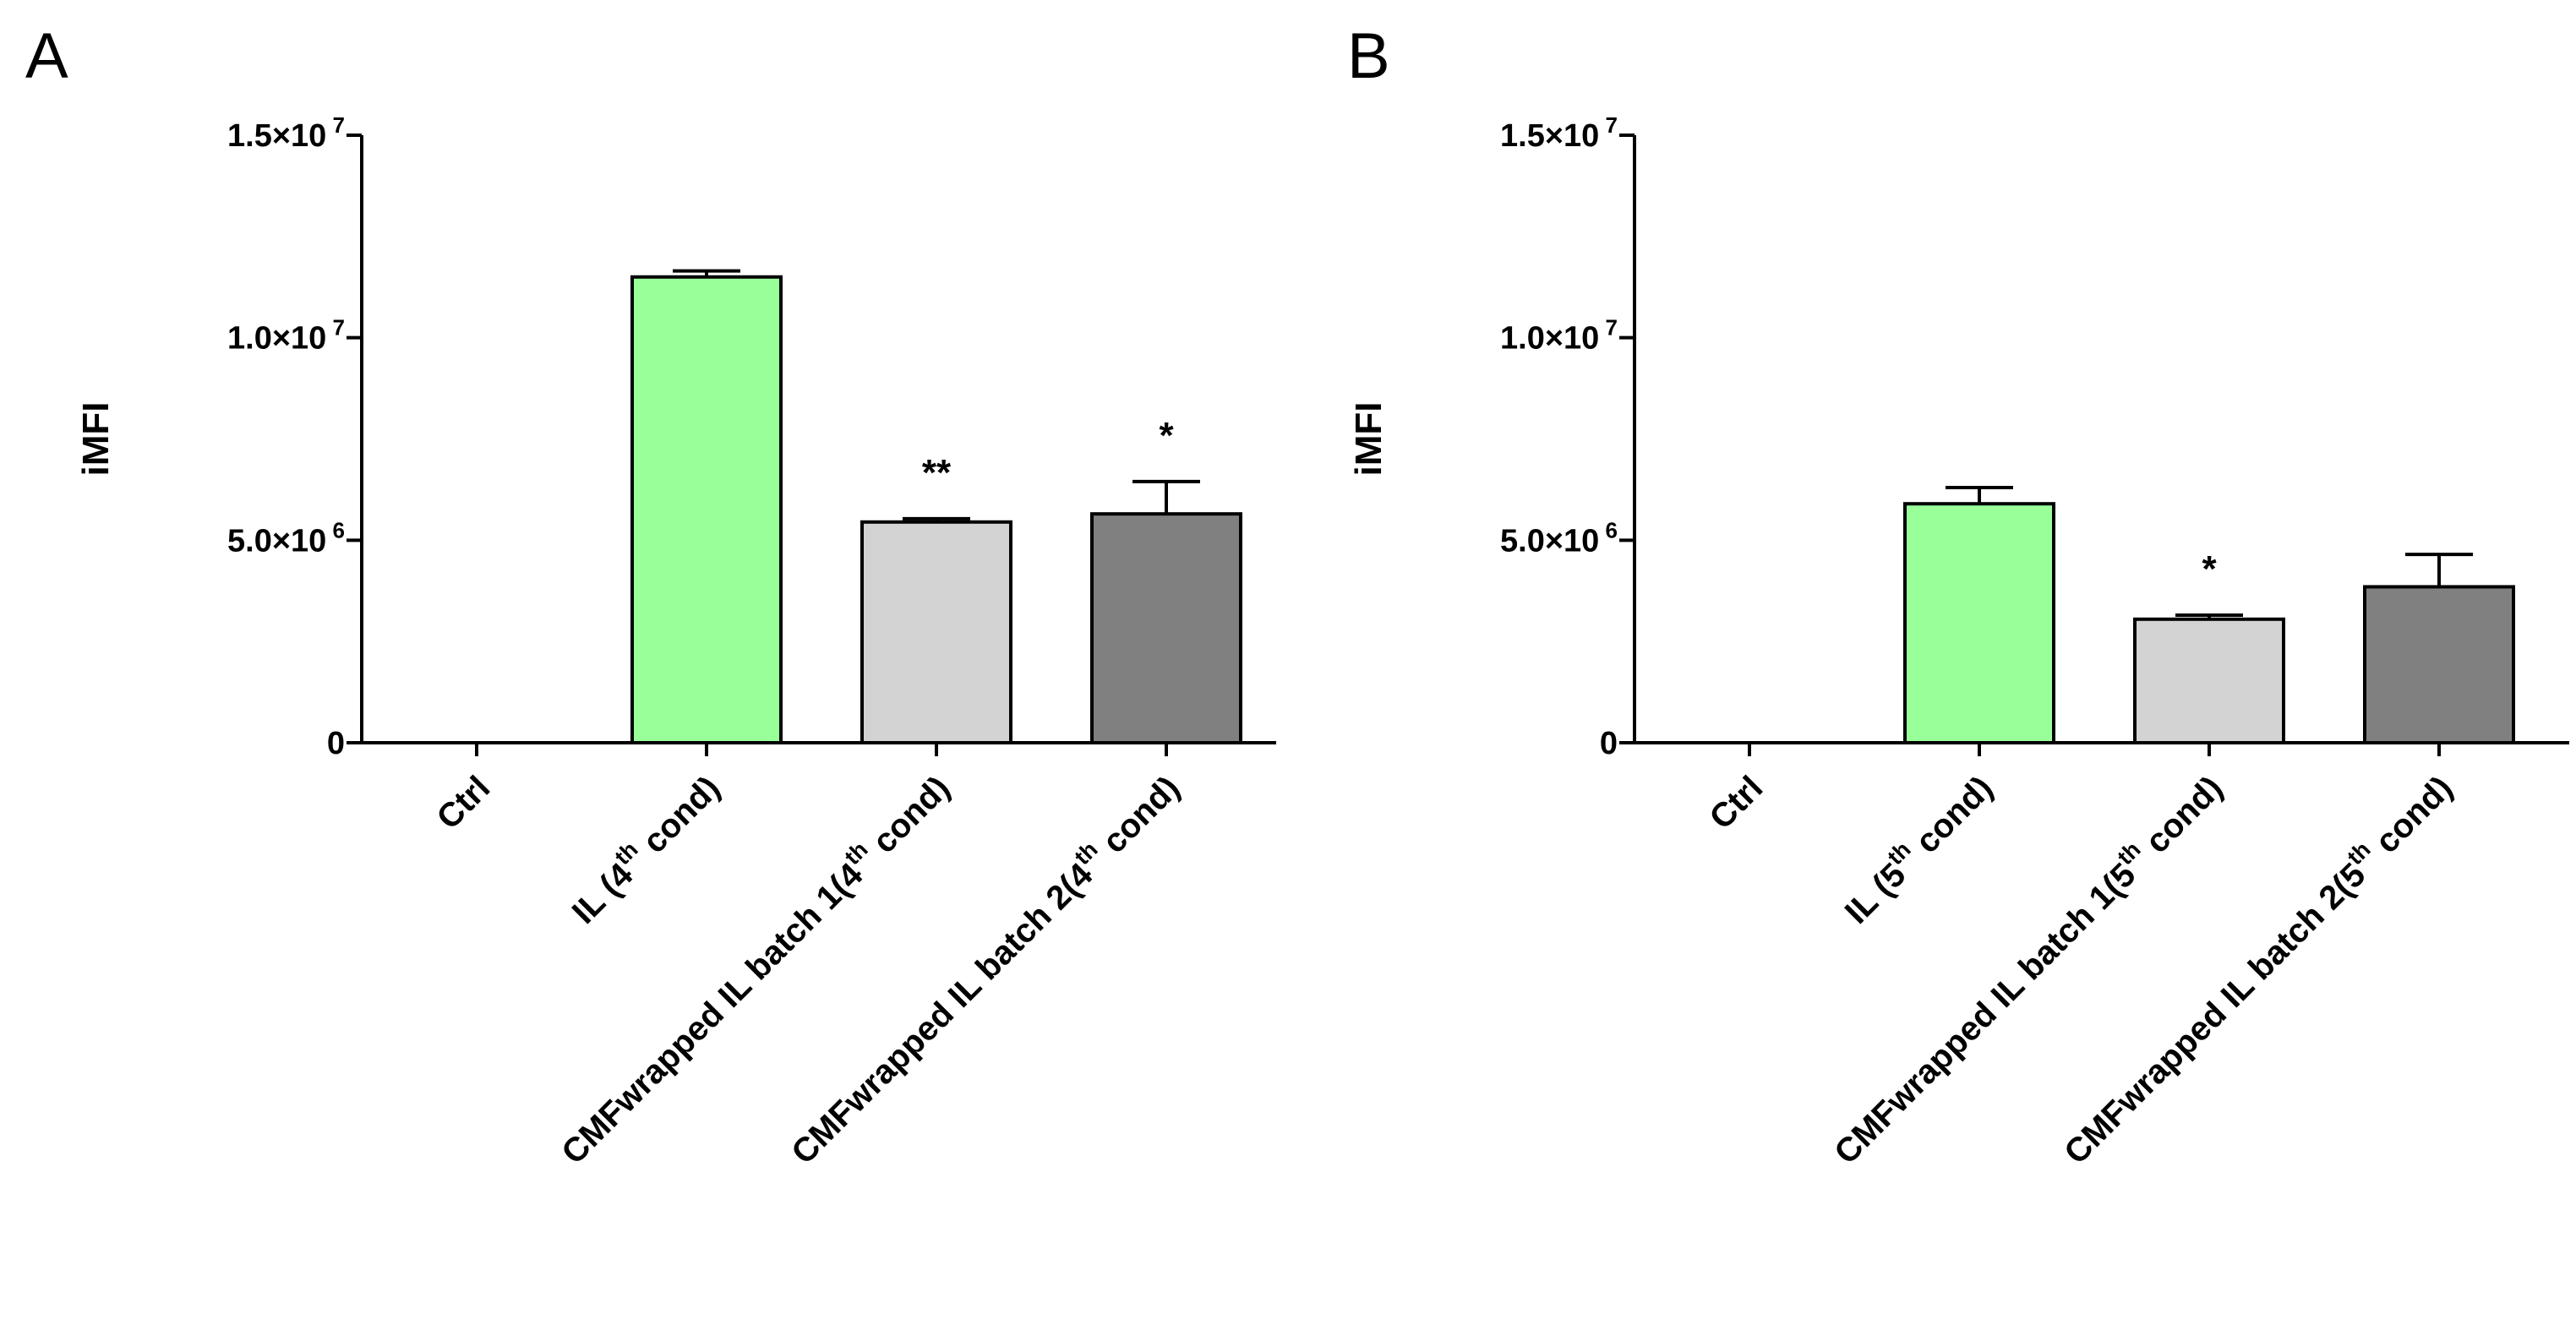  Describe the element at coordinates (46, 56) in the screenshot. I see `panel-letter: A` at that location.